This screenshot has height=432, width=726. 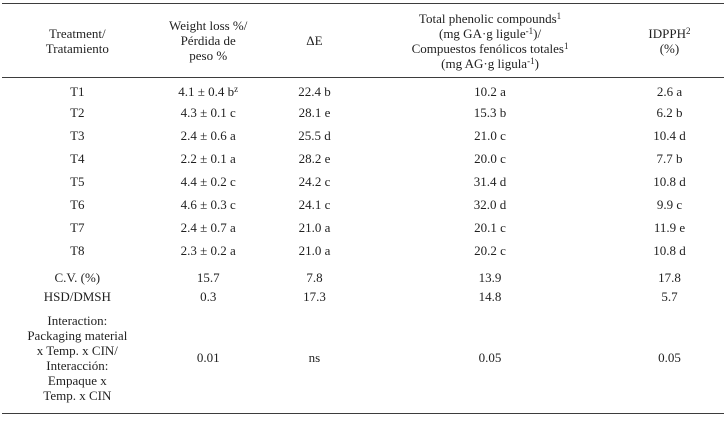 What do you see at coordinates (314, 112) in the screenshot?
I see `cell-delta-e: 28.1 e` at bounding box center [314, 112].